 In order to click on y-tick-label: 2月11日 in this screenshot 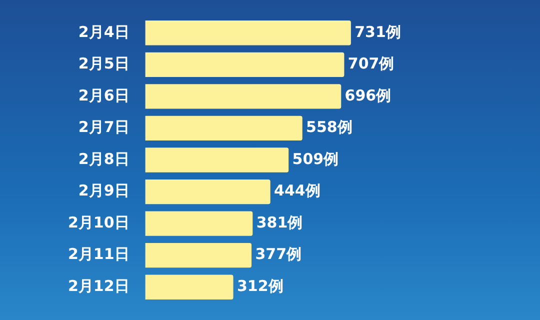, I will do `click(99, 254)`.